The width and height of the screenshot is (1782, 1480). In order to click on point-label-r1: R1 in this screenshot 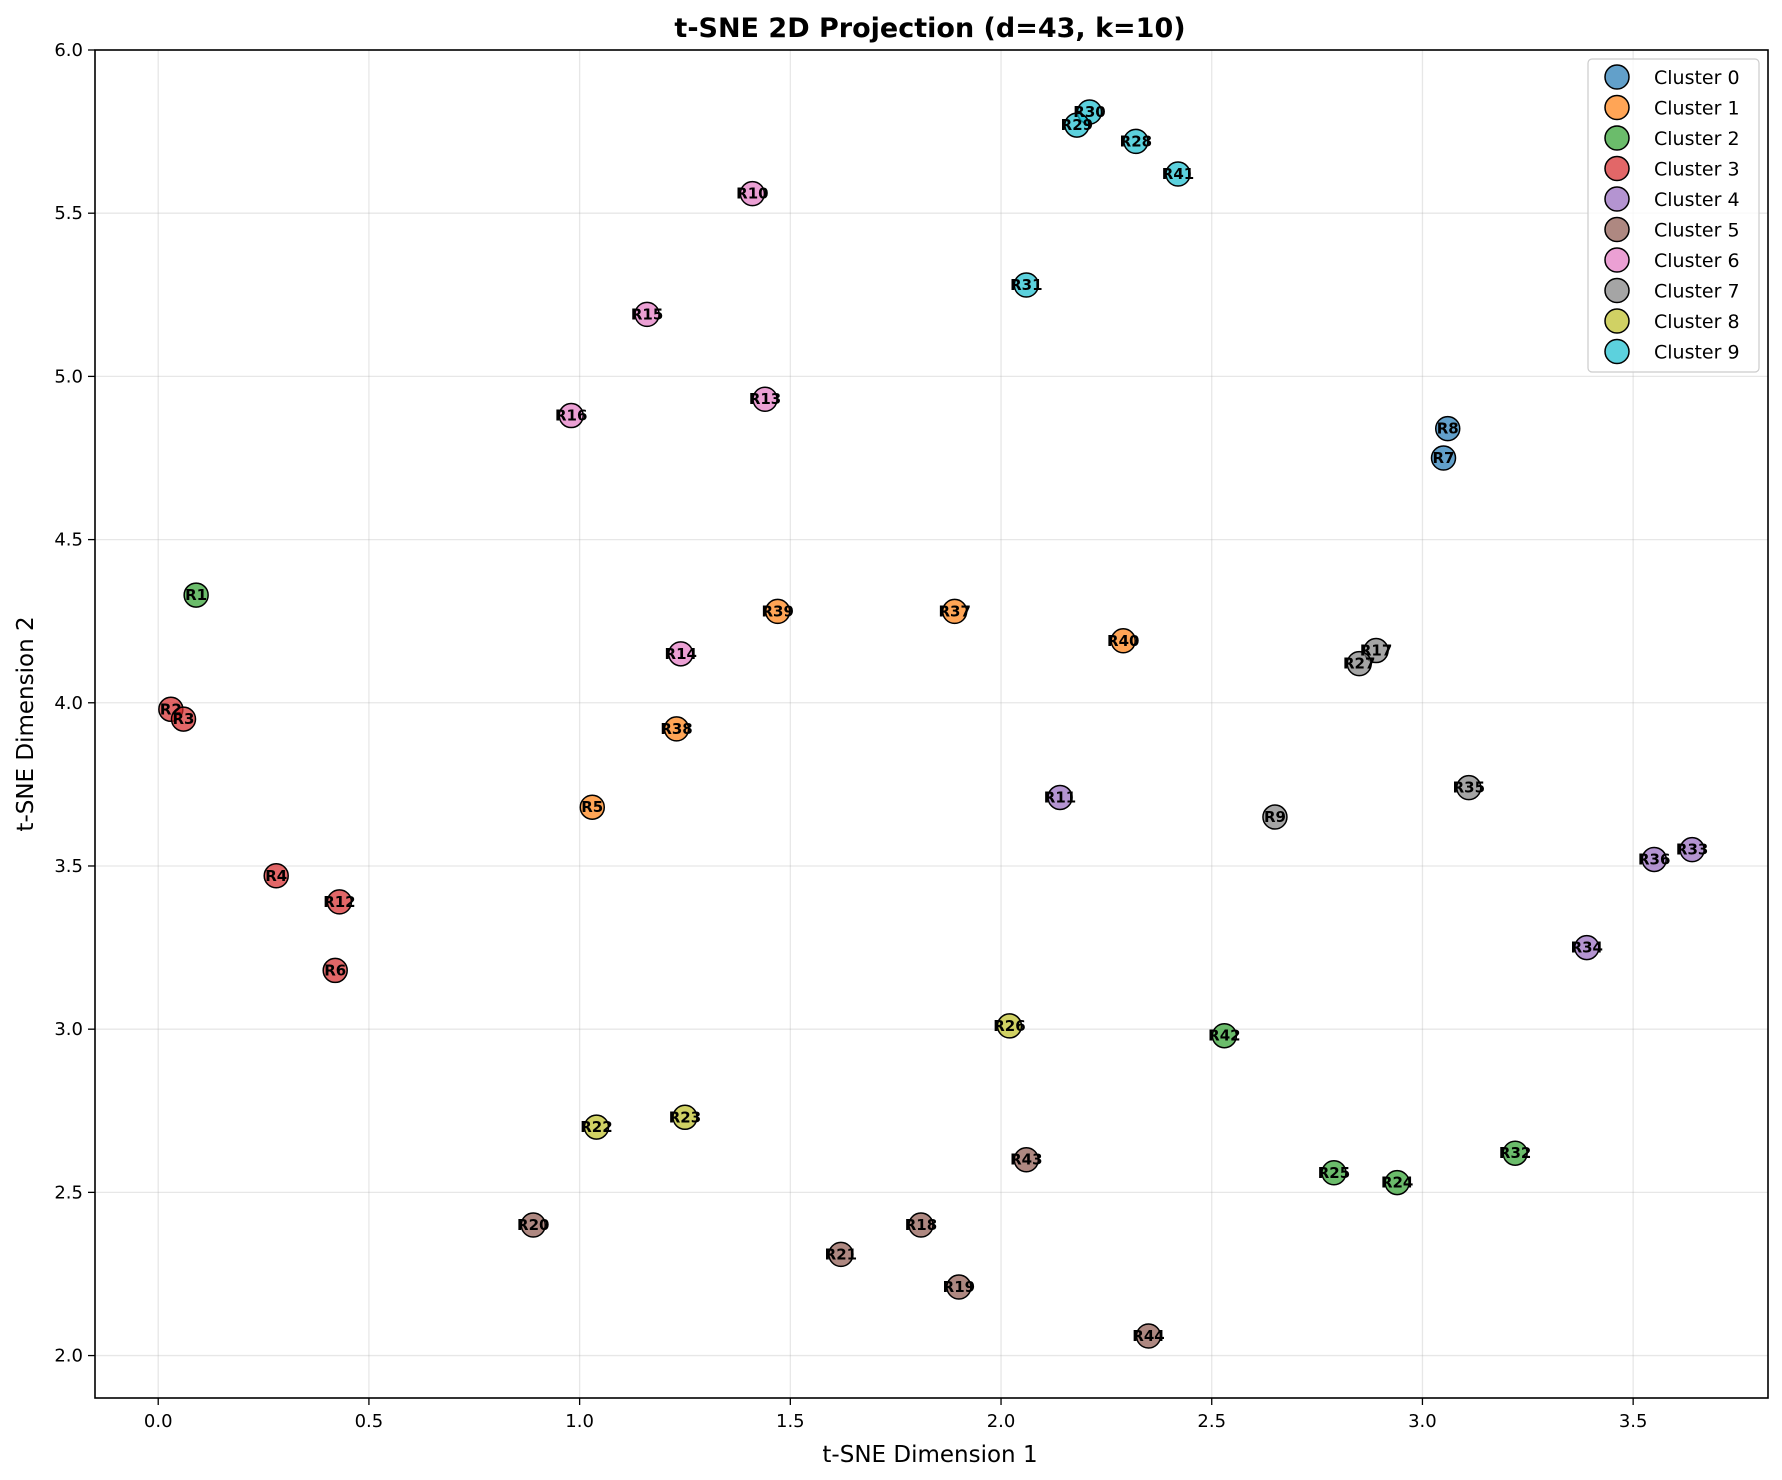, I will do `click(196, 595)`.